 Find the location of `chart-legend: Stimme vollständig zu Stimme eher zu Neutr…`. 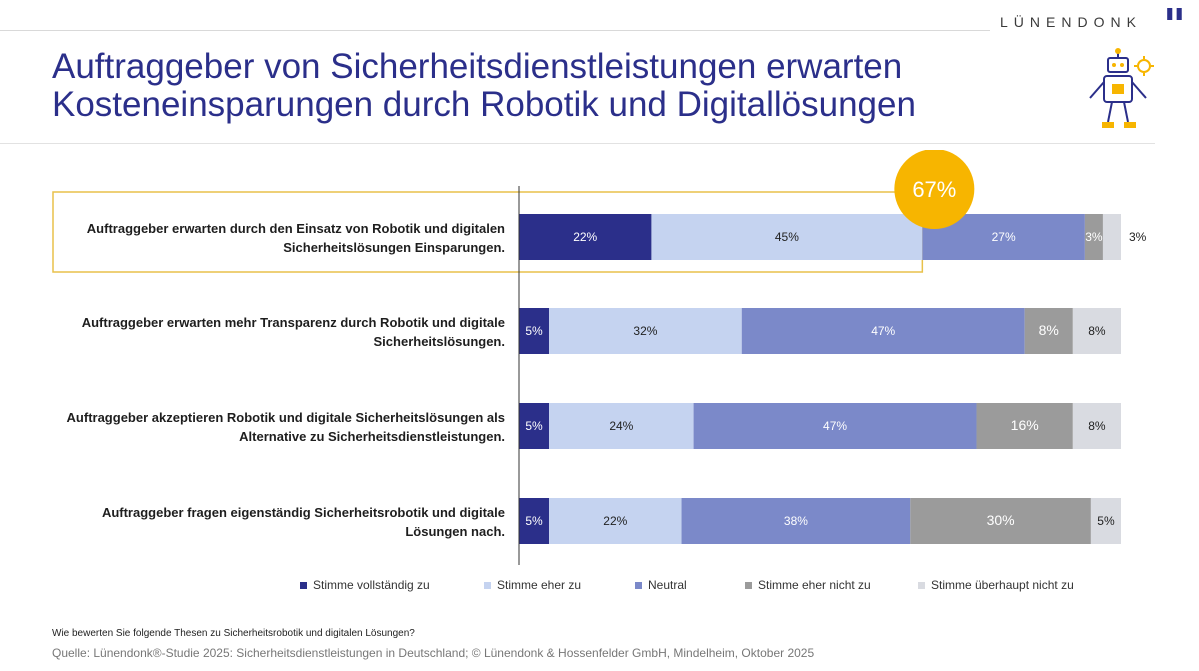

chart-legend: Stimme vollständig zu Stimme eher zu Neutr… is located at coordinates (710, 587).